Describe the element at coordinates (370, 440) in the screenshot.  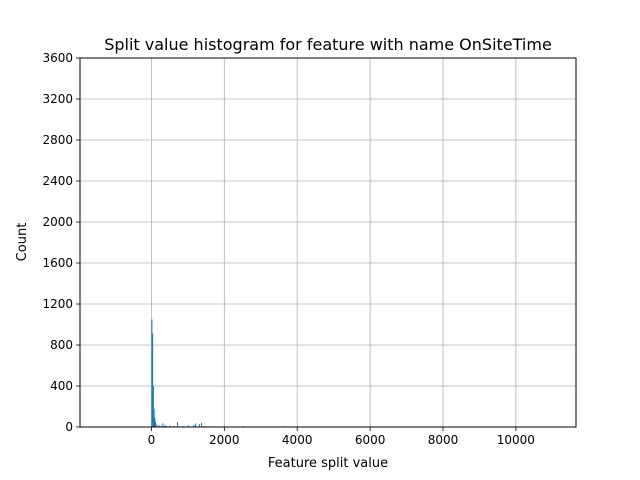
I see `x-tick-label: 6000` at that location.